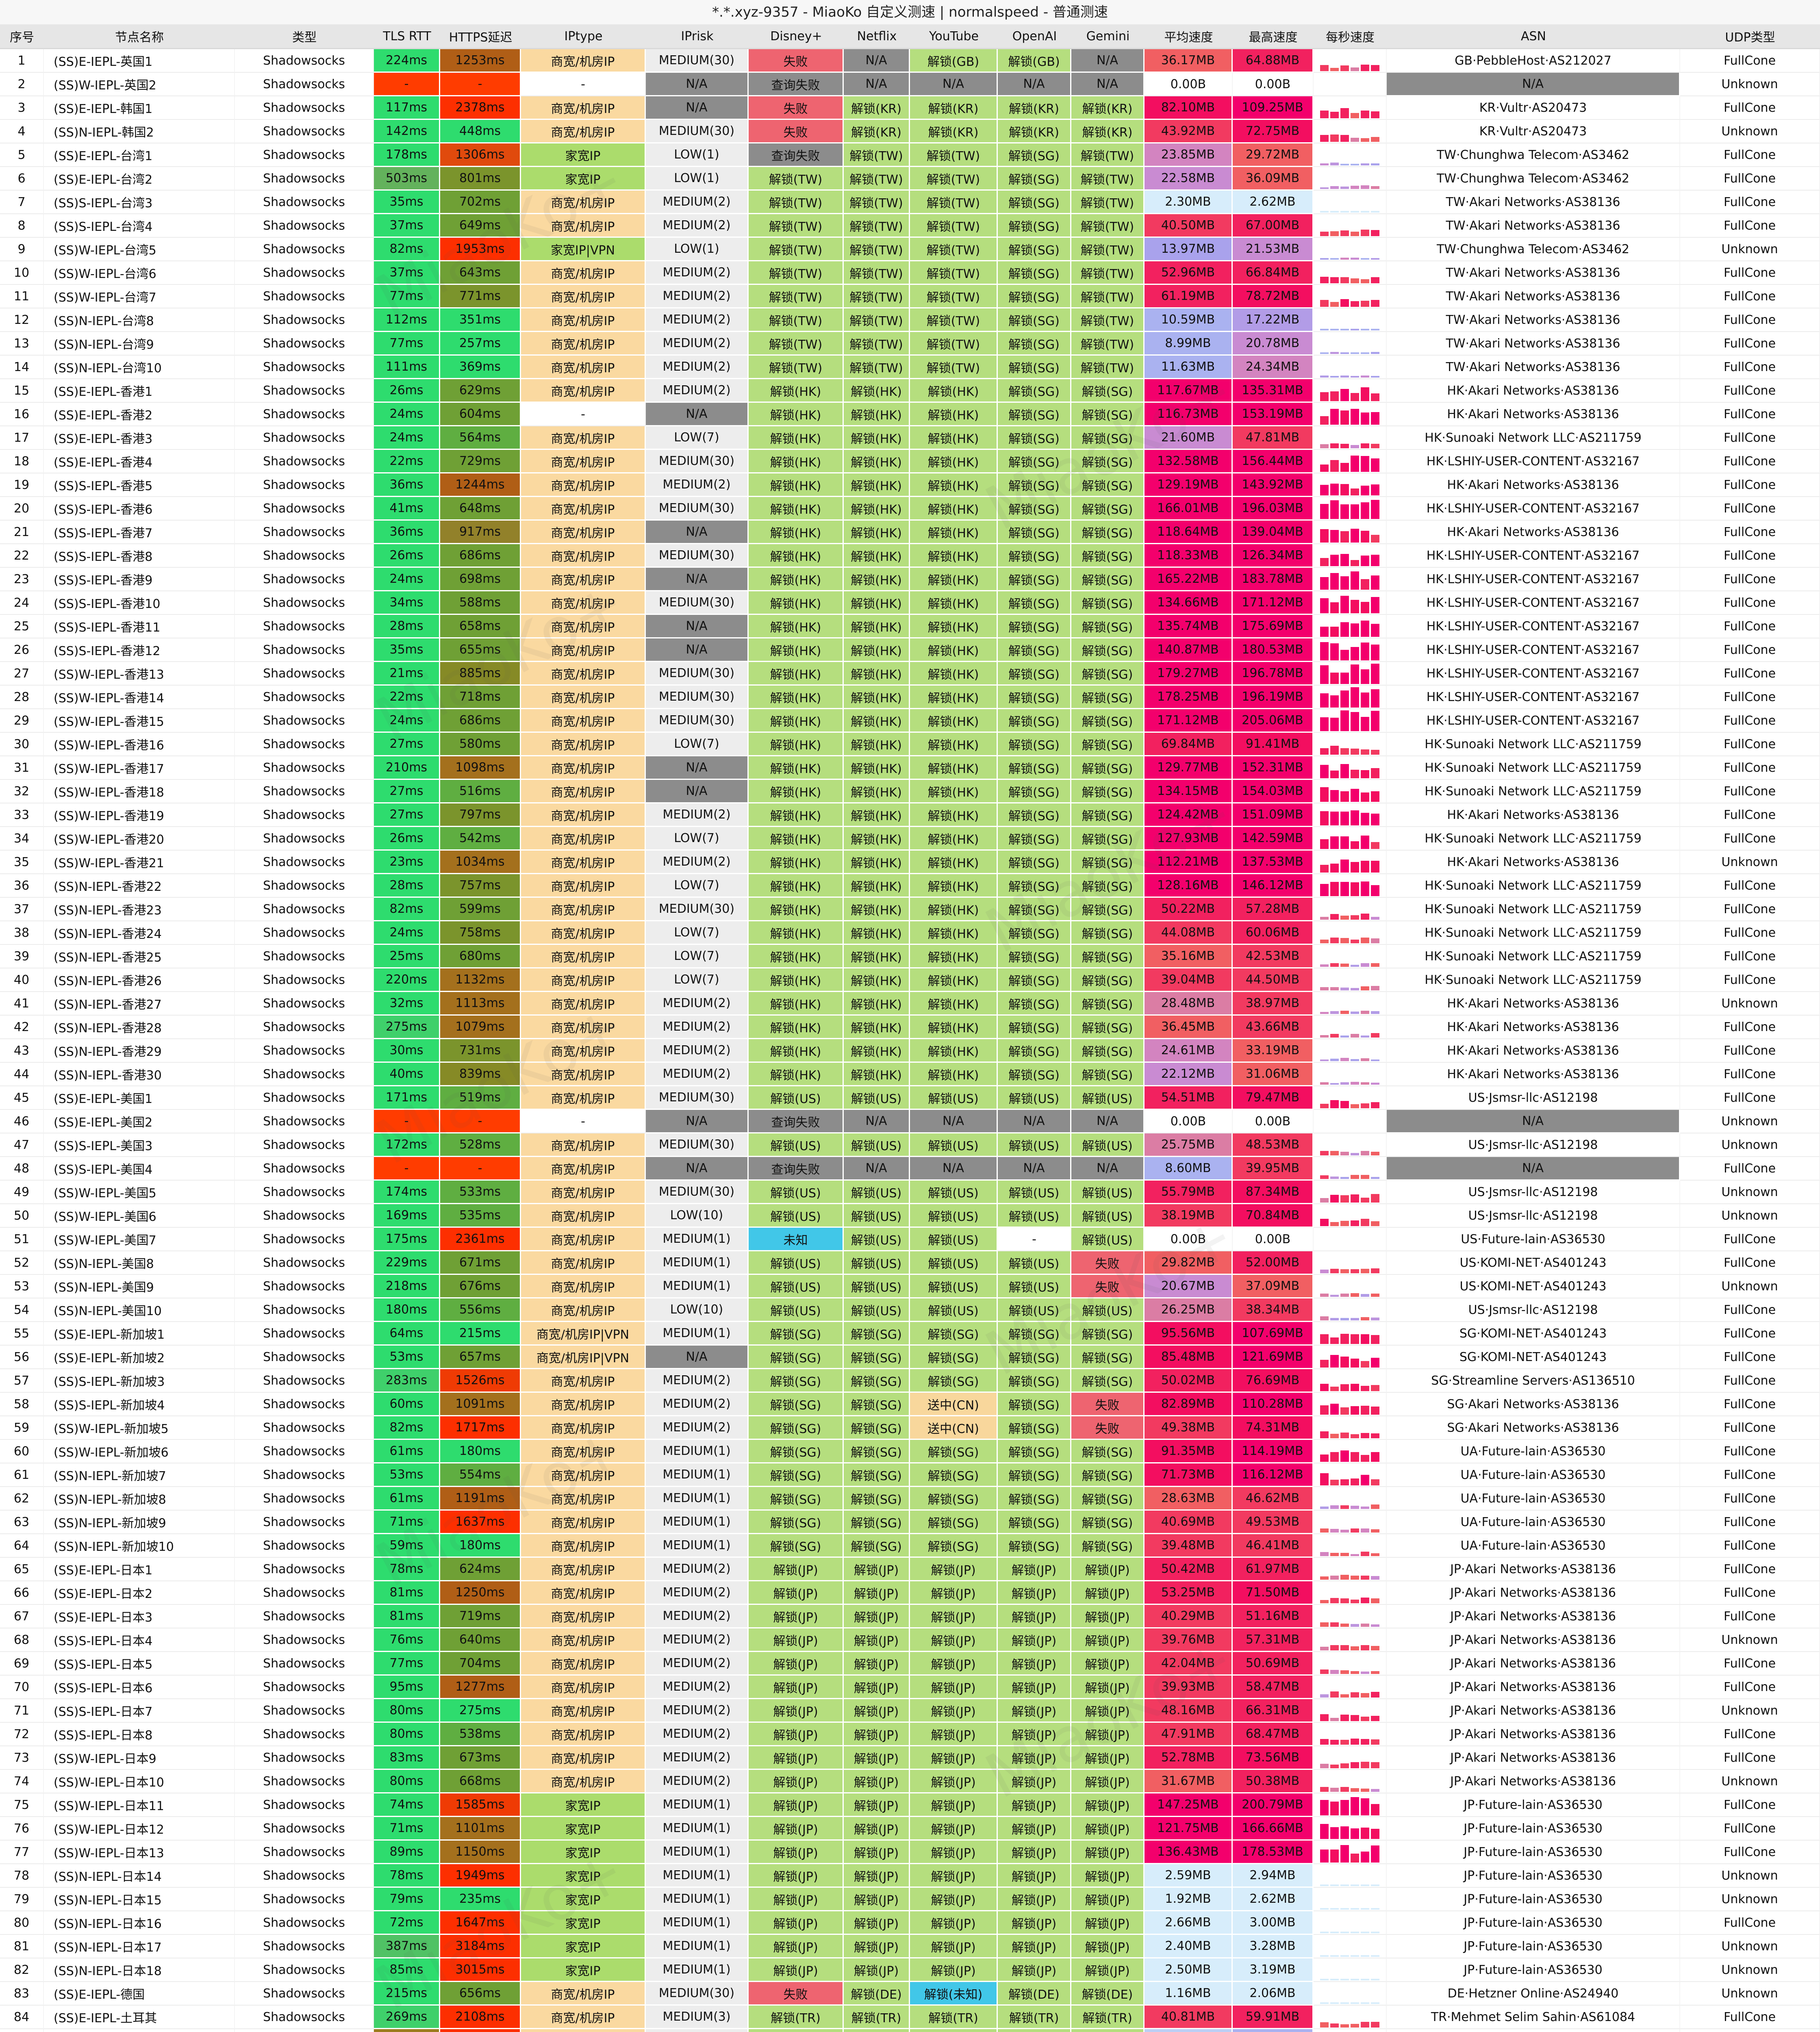 This screenshot has height=2032, width=1820. Describe the element at coordinates (1034, 61) in the screenshot. I see `cell-openai-status: 解锁(GB)` at that location.